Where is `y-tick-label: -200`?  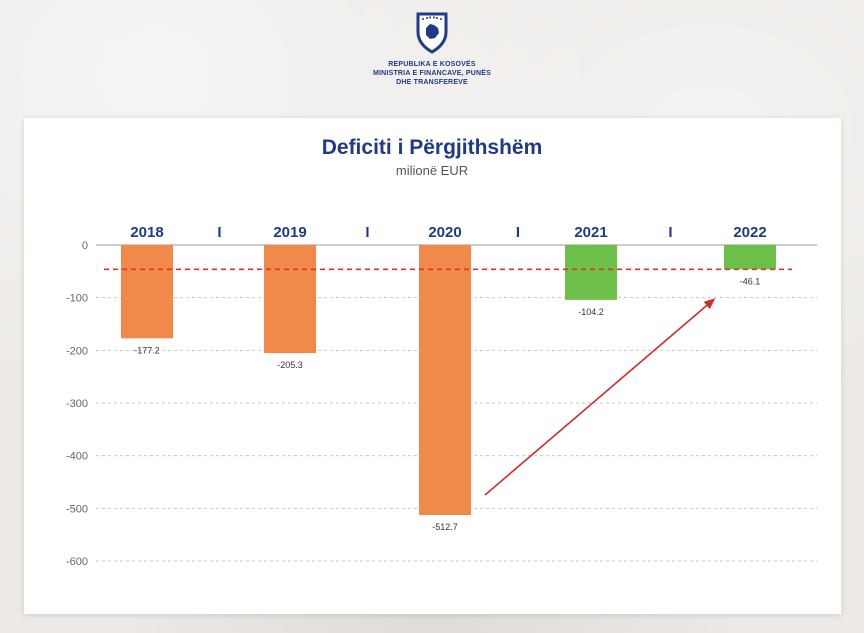
y-tick-label: -200 is located at coordinates (77, 351).